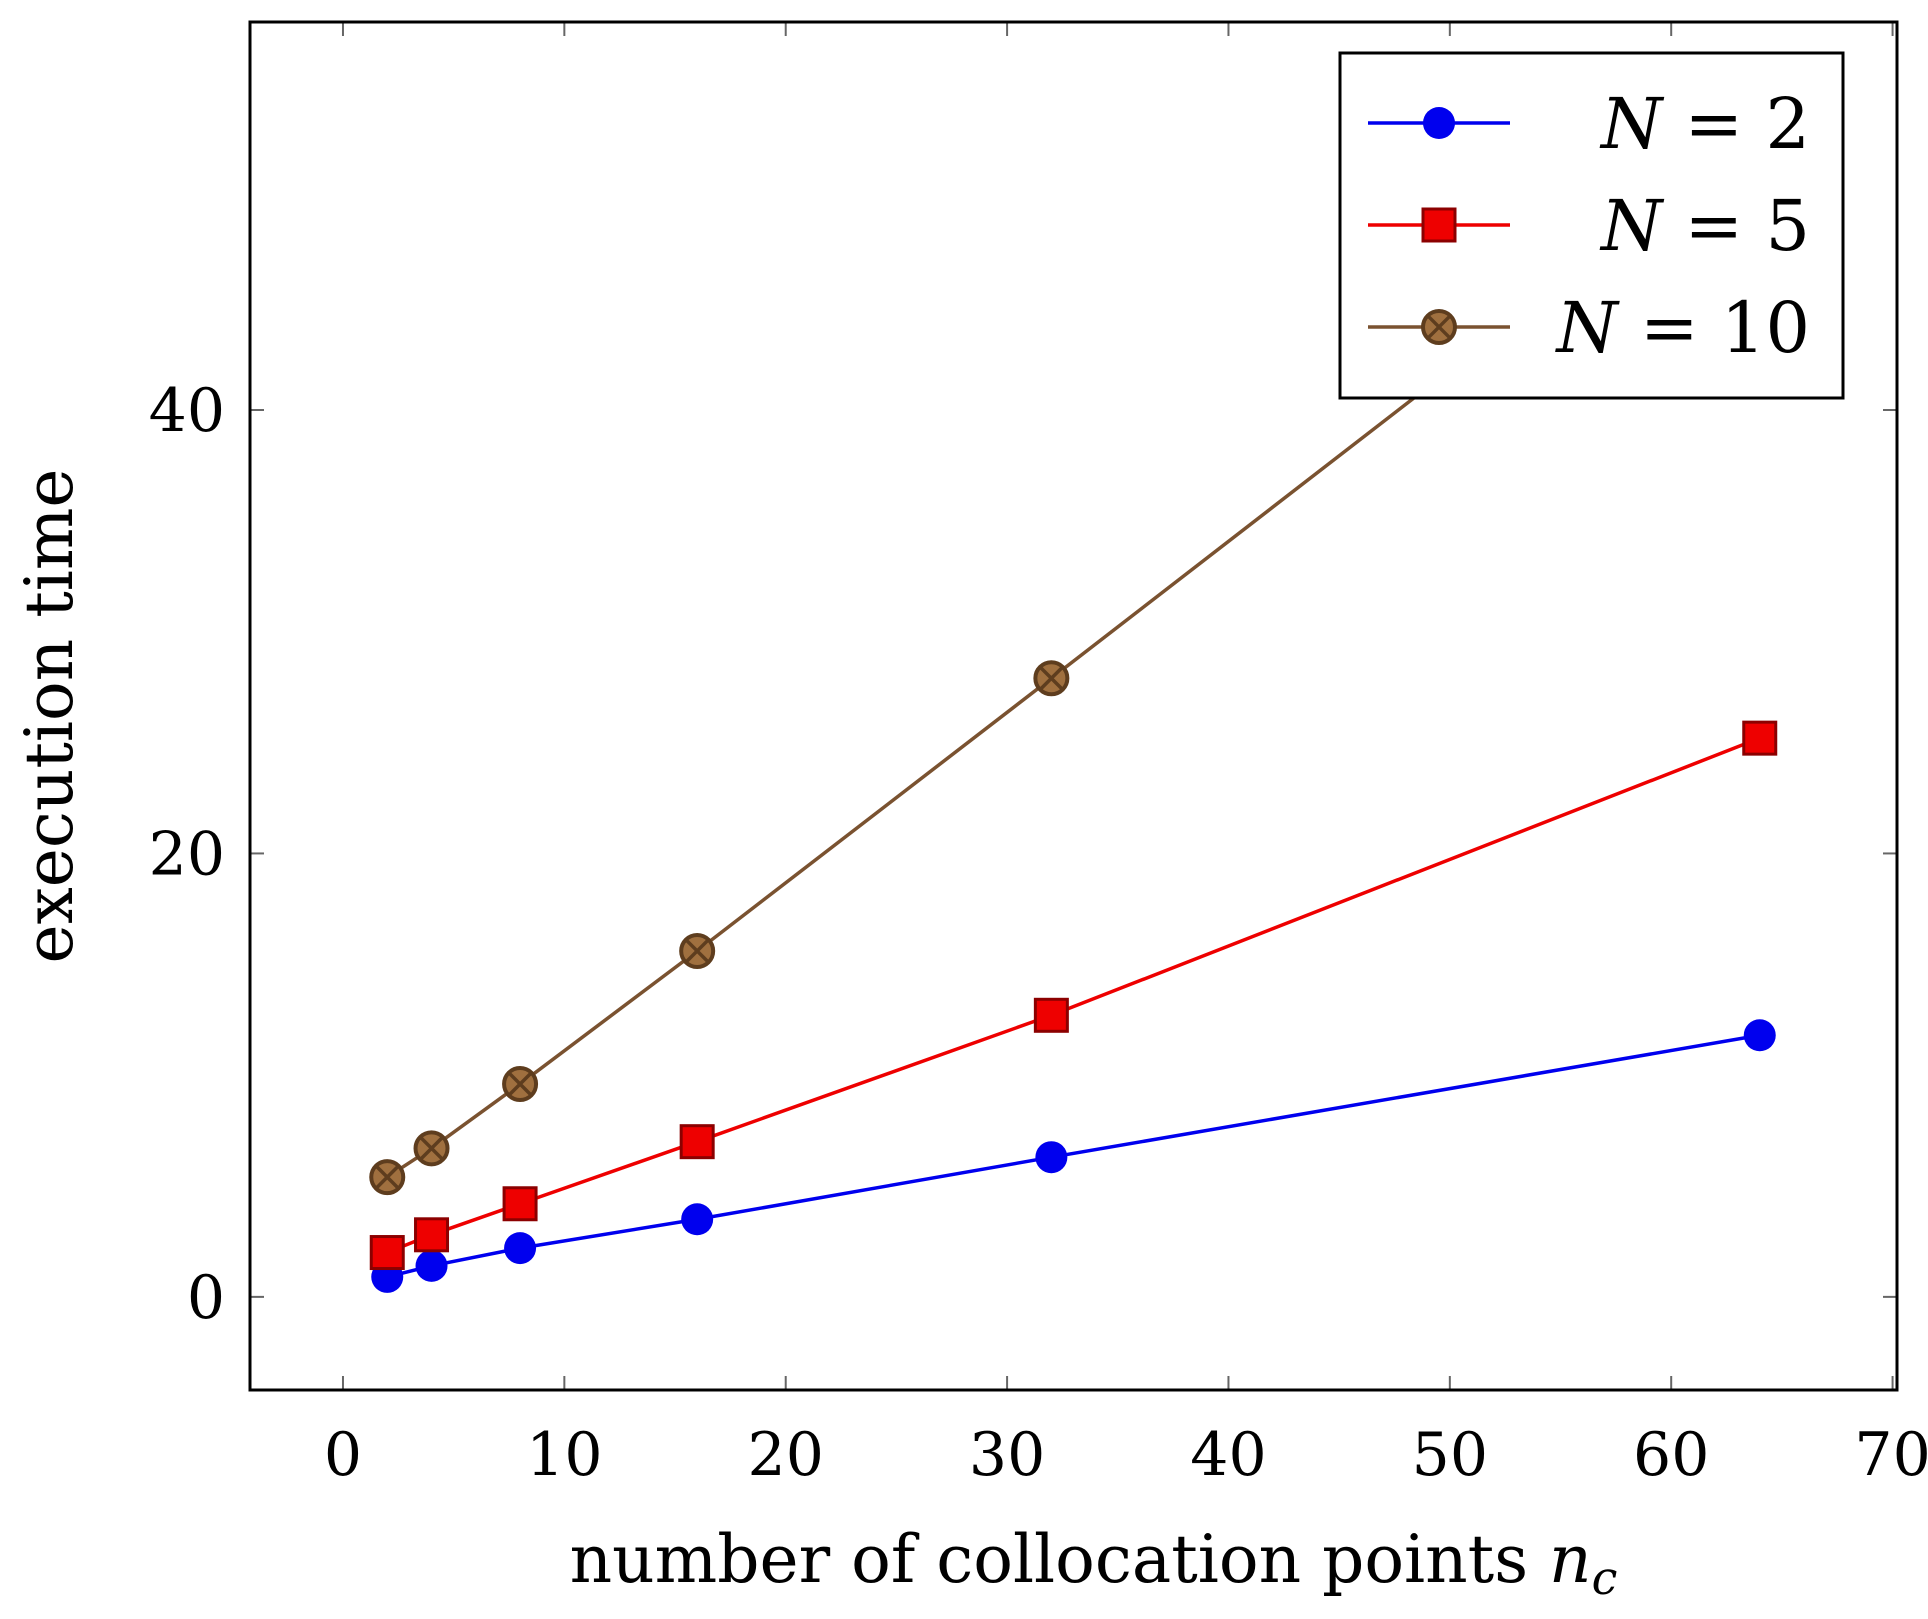 The height and width of the screenshot is (1619, 1928). I want to click on x-tick-label: 20, so click(786, 1455).